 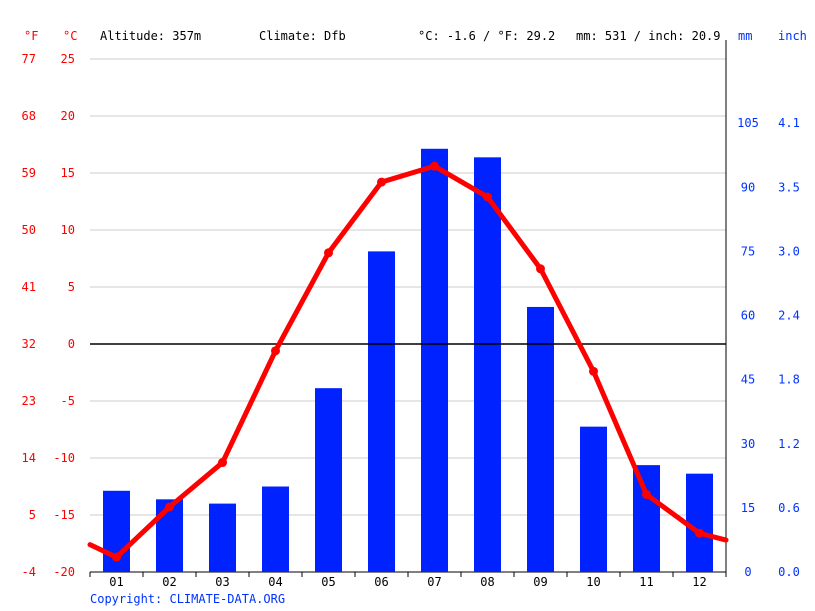 What do you see at coordinates (116, 582) in the screenshot?
I see `month-tick-label: 01` at bounding box center [116, 582].